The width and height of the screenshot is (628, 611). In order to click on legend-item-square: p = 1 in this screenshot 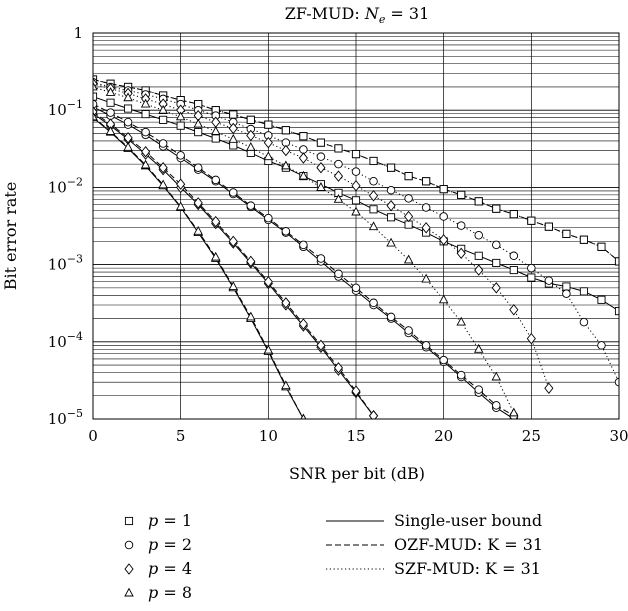, I will do `click(155, 521)`.